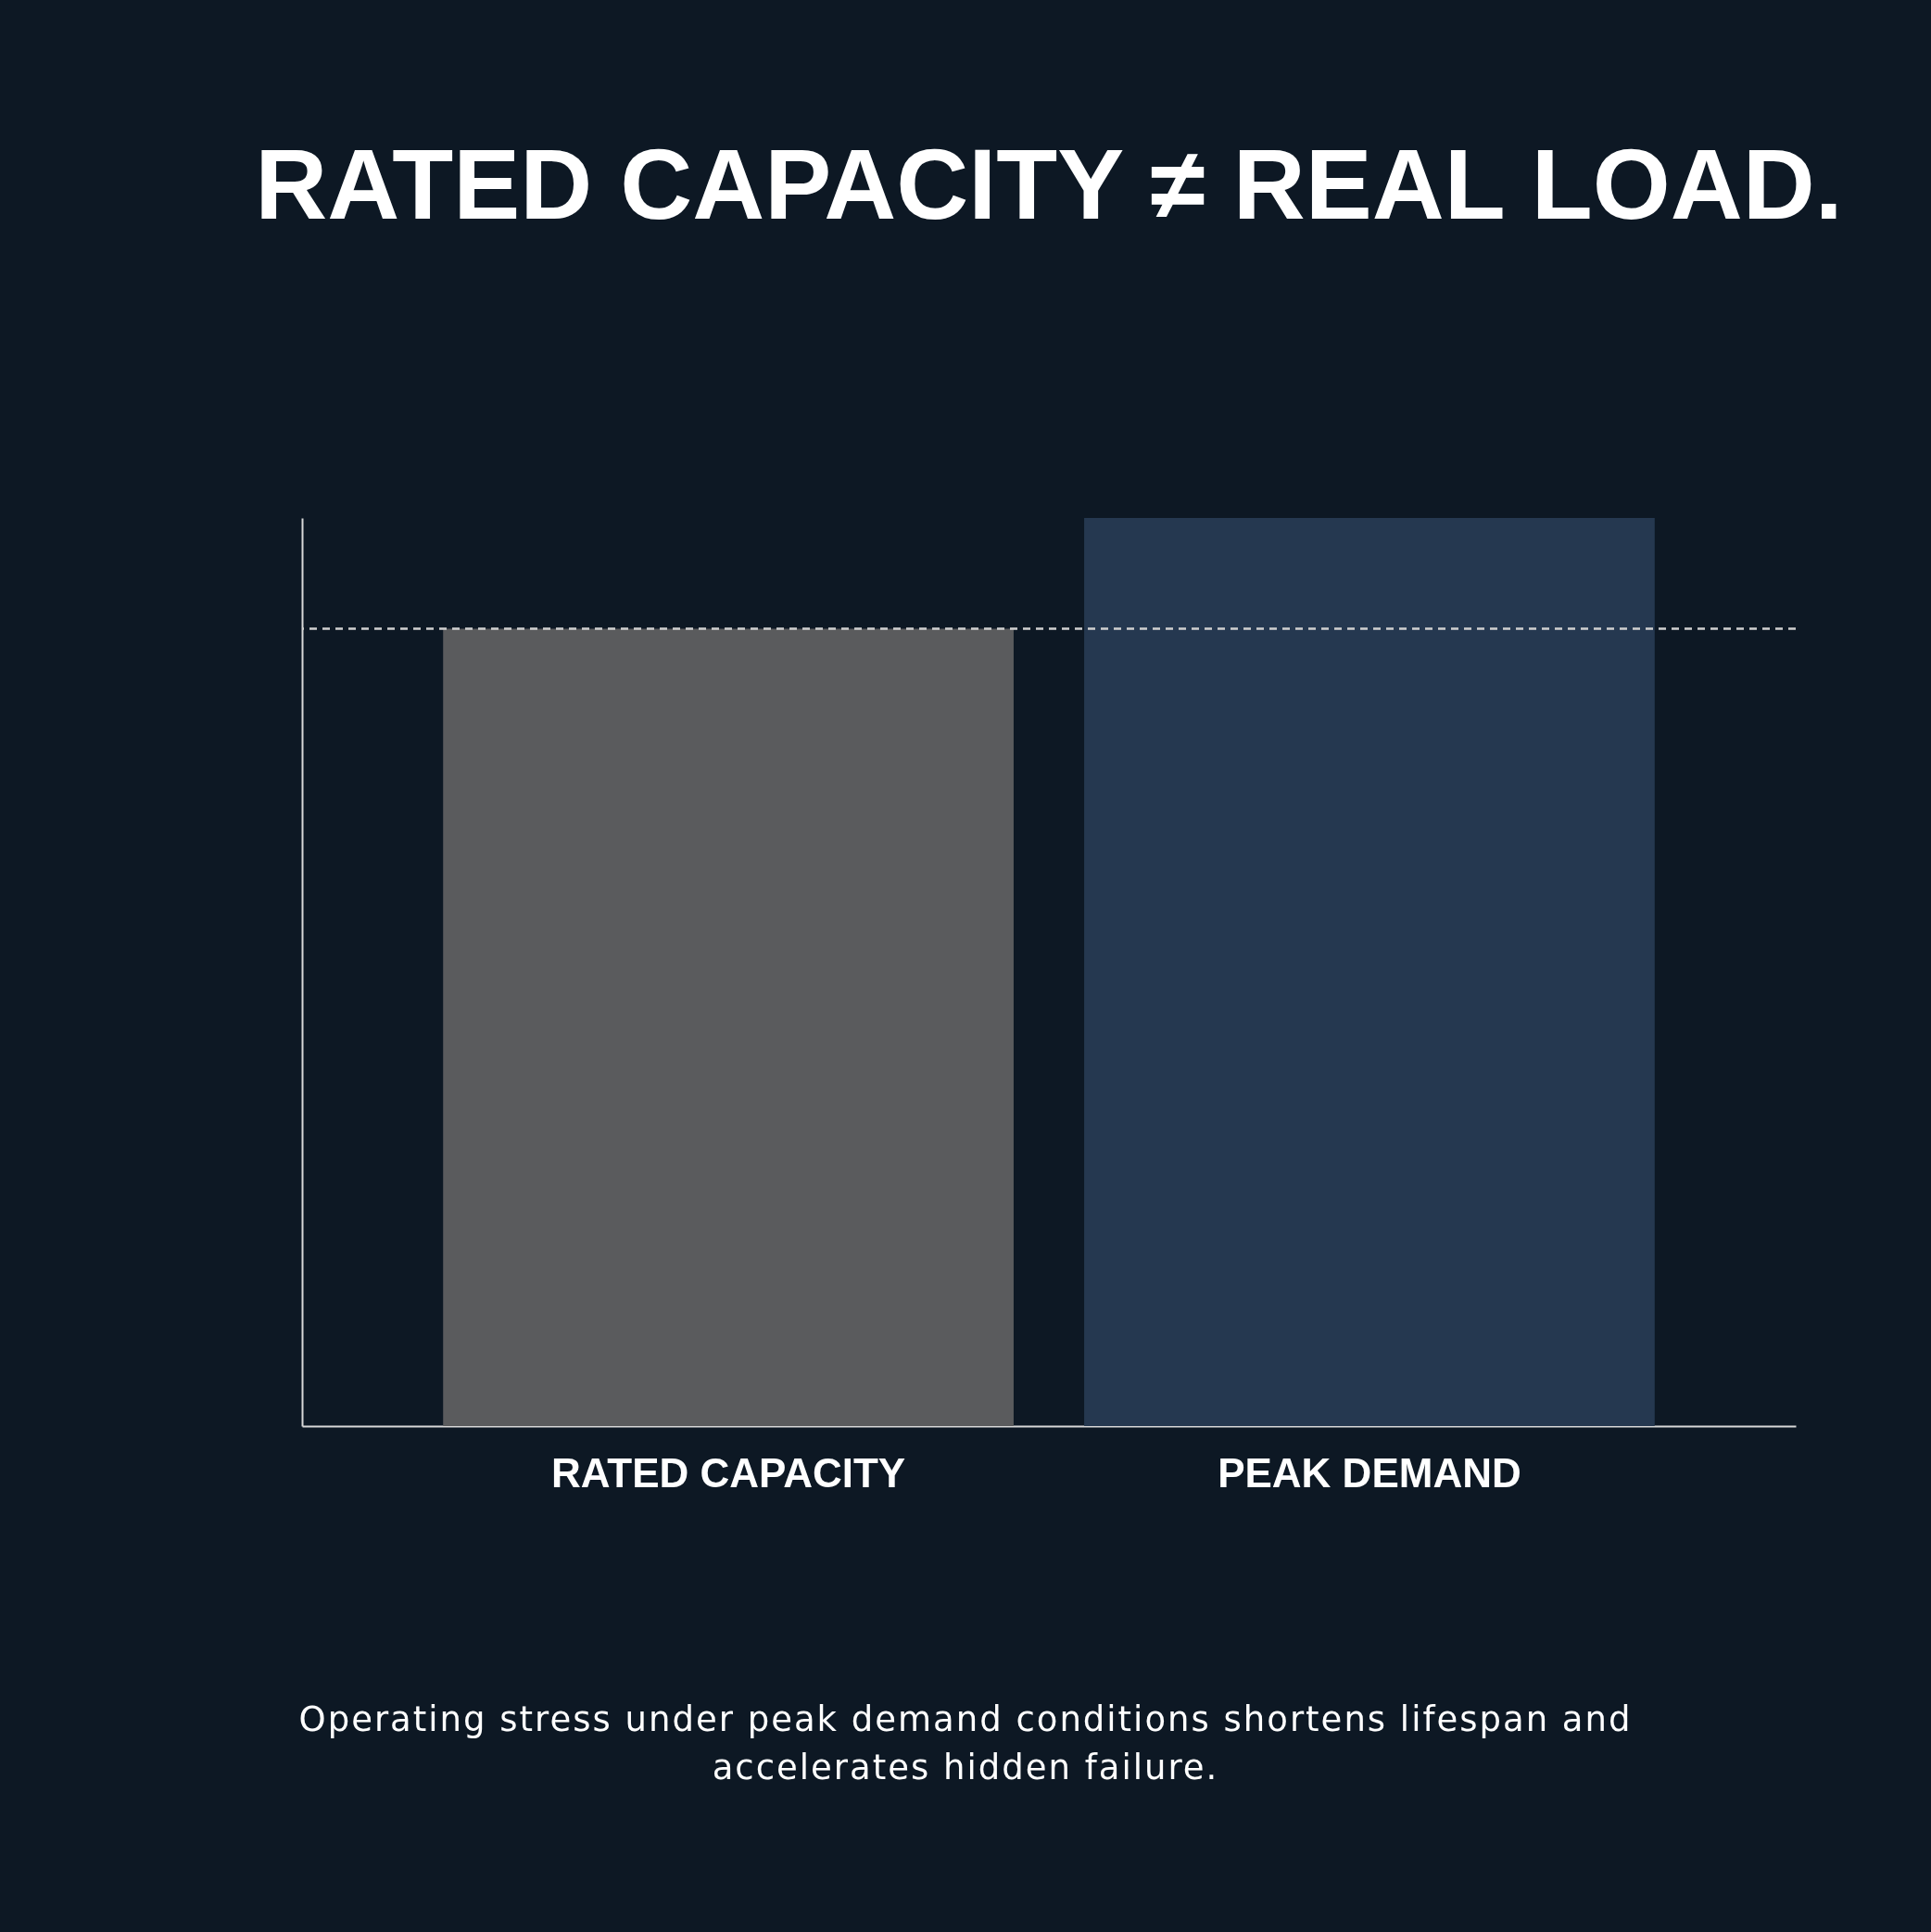  Describe the element at coordinates (965, 1743) in the screenshot. I see `text: Operating stress under peak demand conditions shortens lifespan and accelerates hidden failure.` at that location.